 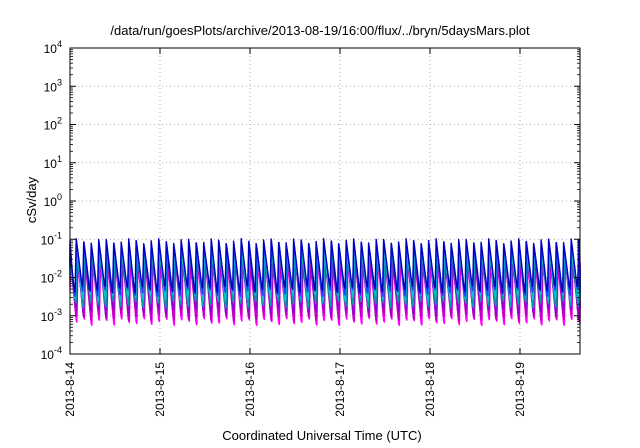 What do you see at coordinates (321, 435) in the screenshot?
I see `x-axis-label: Coordinated Universal Time (UTC)` at bounding box center [321, 435].